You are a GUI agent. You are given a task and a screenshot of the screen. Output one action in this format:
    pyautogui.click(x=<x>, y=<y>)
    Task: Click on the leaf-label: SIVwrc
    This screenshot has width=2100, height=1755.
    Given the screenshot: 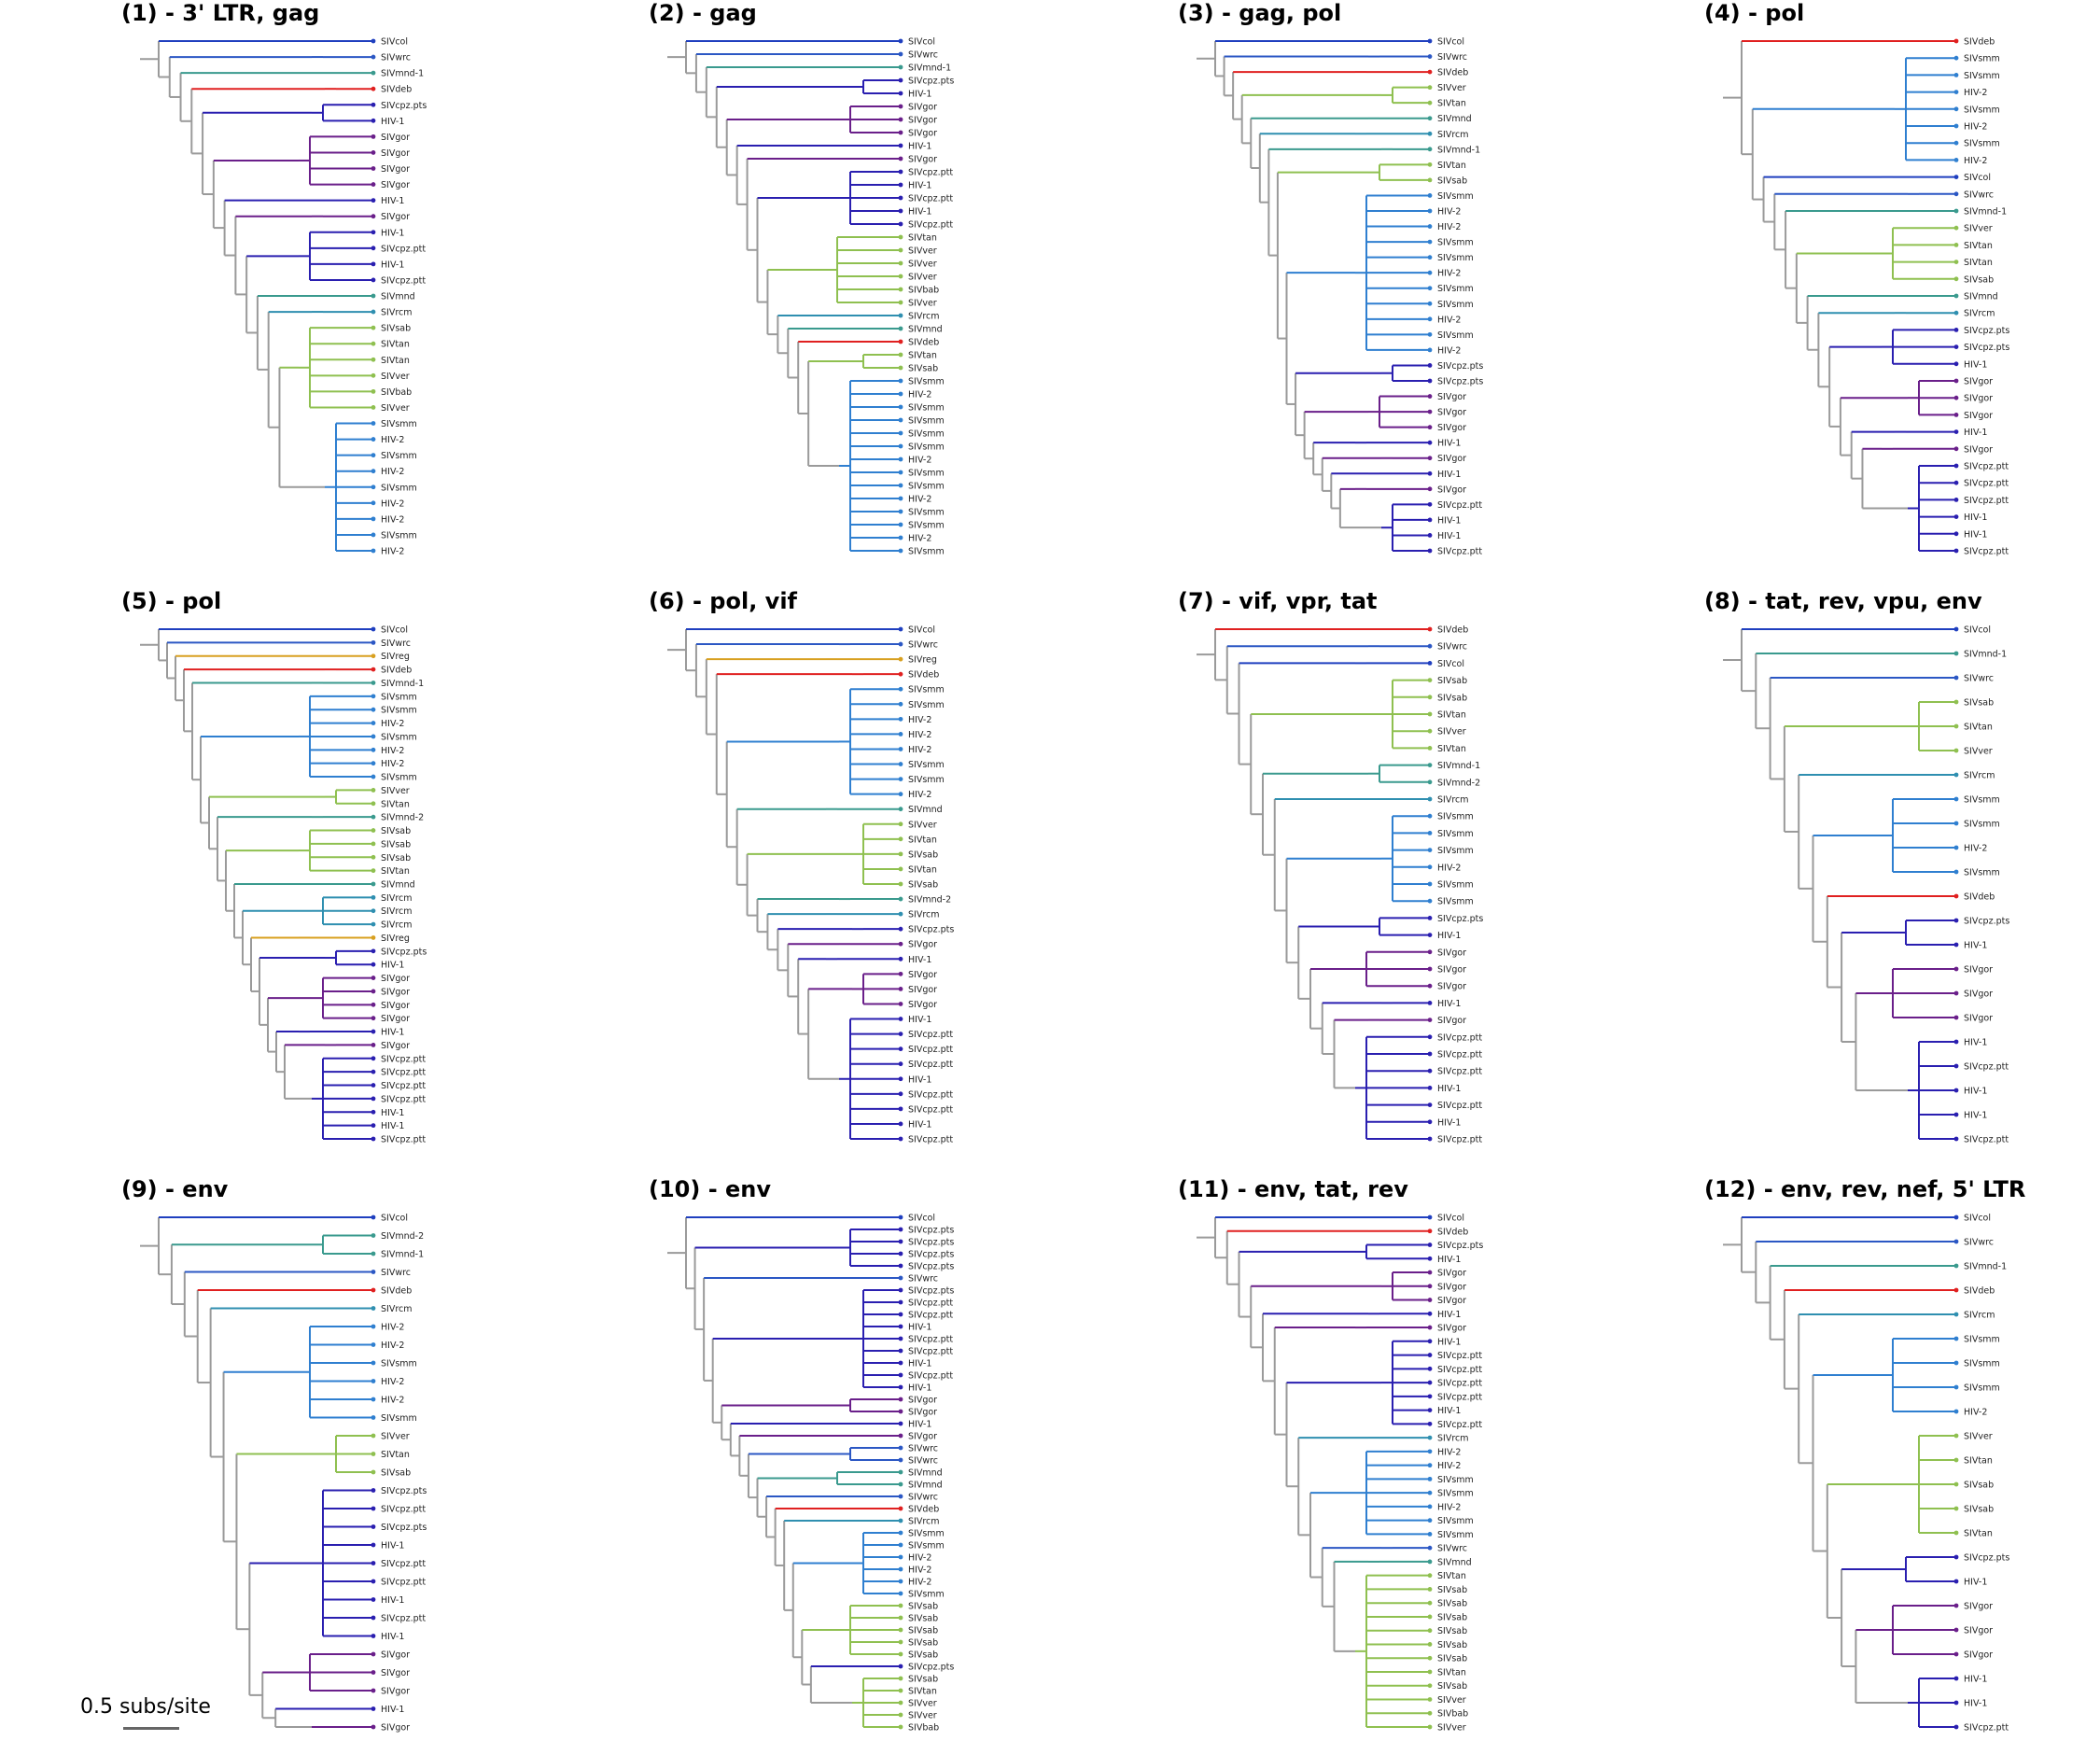 What is the action you would take?
    pyautogui.click(x=923, y=645)
    